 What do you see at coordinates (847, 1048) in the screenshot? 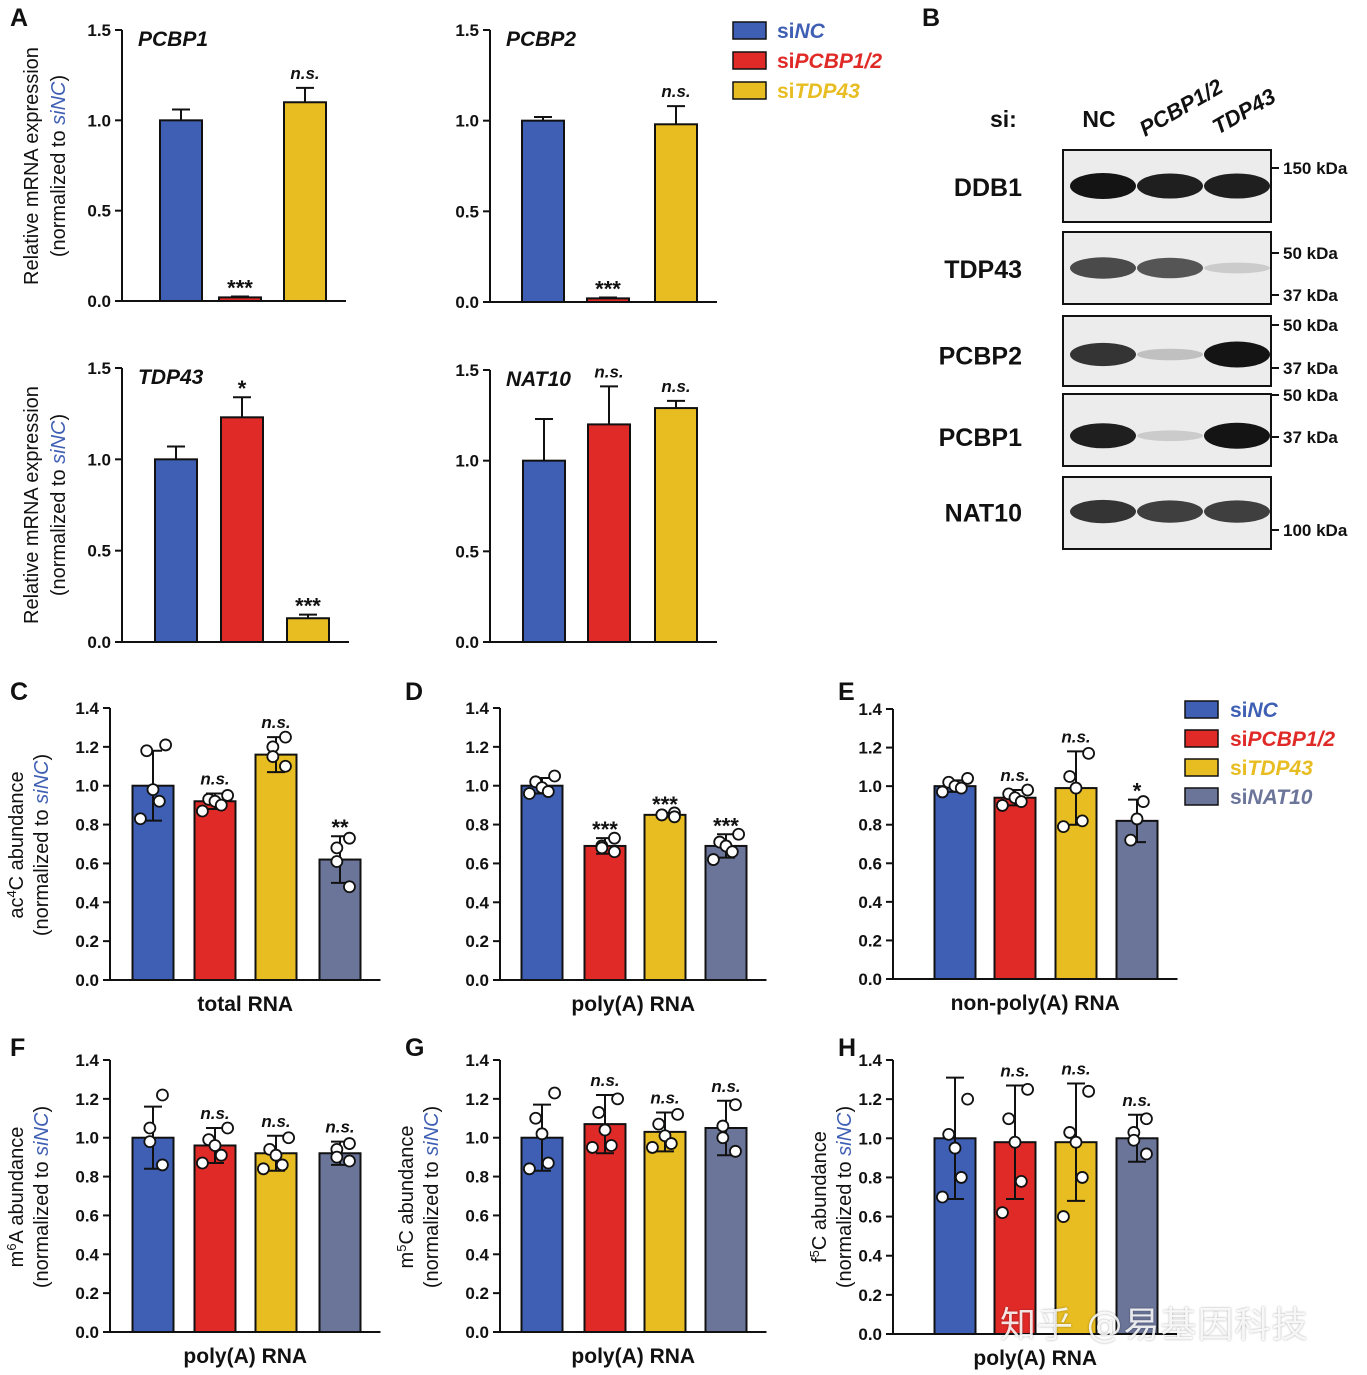
I see `panel-letter-H: H` at bounding box center [847, 1048].